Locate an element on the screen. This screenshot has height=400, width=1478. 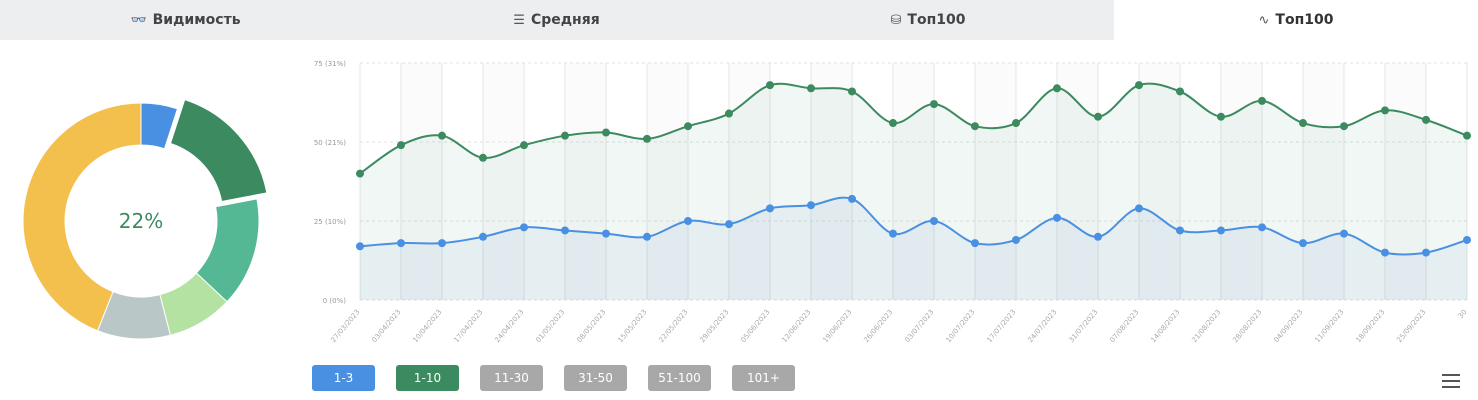
legend-button-1-3: 1-3 is located at coordinates (343, 378).